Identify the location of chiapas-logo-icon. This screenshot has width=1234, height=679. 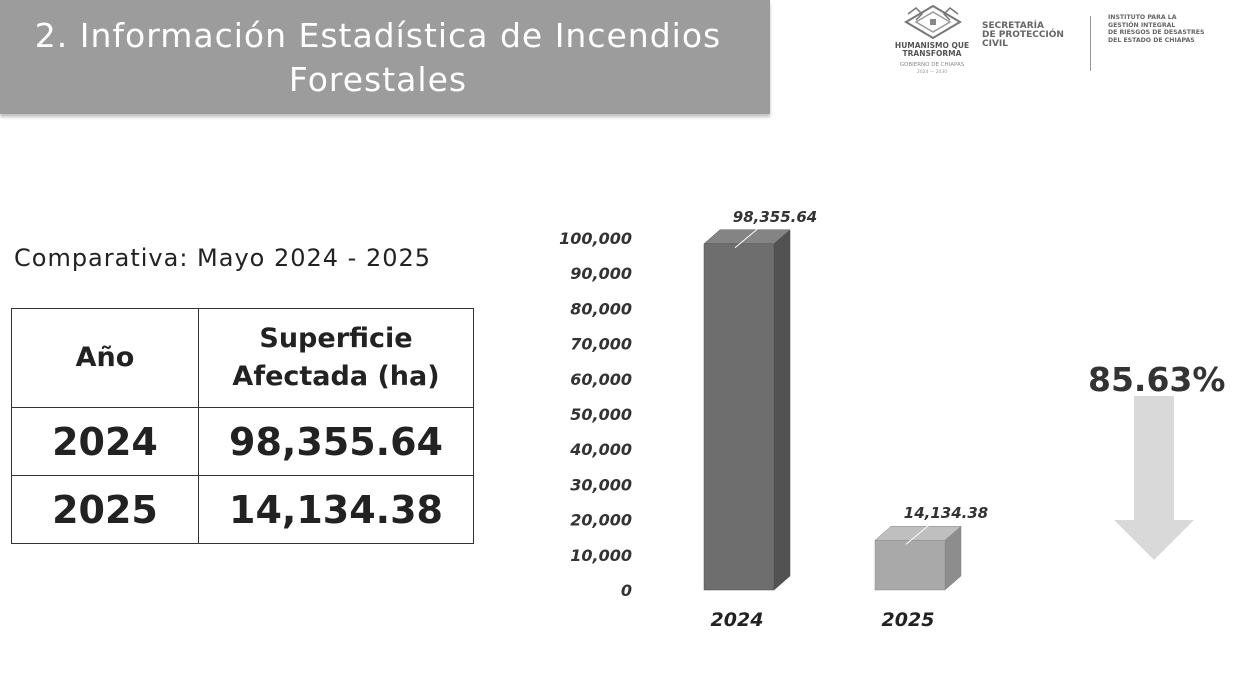
(933, 22).